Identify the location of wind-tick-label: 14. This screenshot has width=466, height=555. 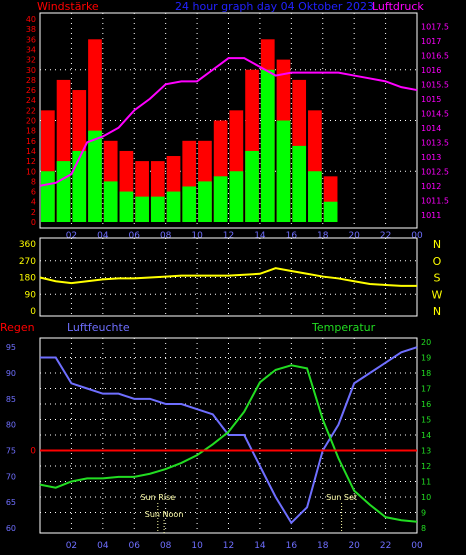
(31, 151).